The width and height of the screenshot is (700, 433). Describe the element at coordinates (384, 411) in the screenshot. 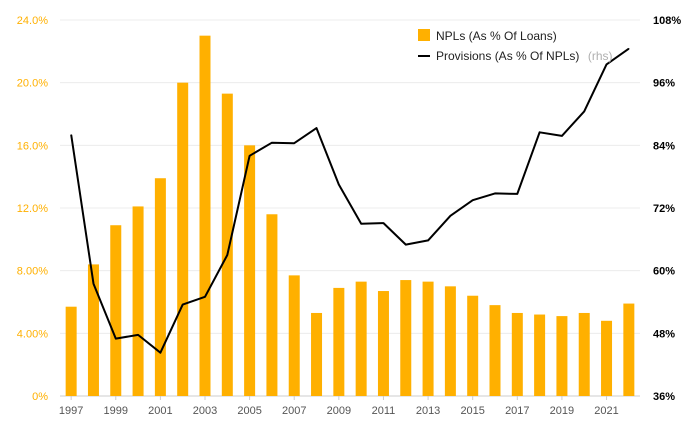

I see `x-tick-label: 2011` at that location.